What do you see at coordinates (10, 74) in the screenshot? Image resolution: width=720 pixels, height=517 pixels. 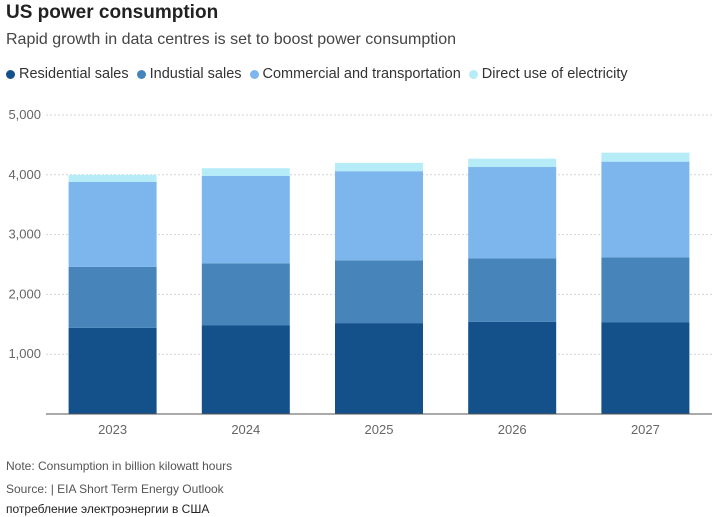 I see `legend-swatch-residential` at bounding box center [10, 74].